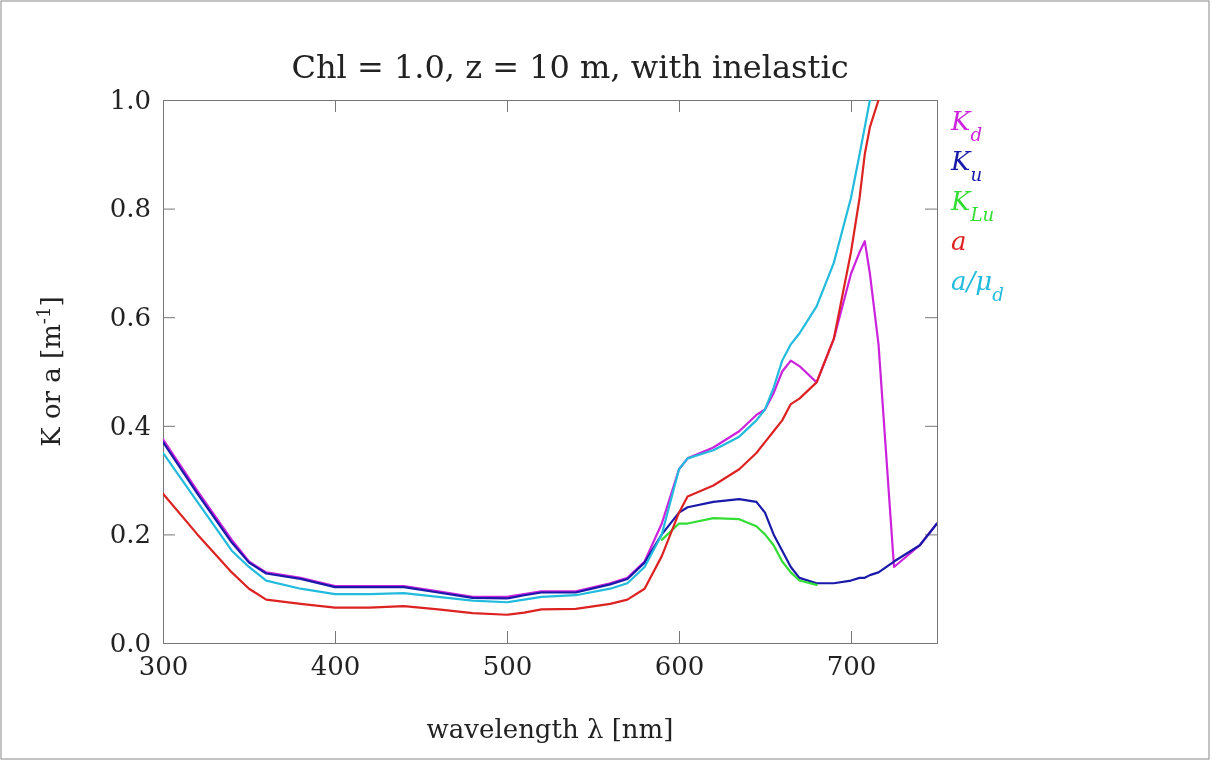 This screenshot has height=762, width=1212. What do you see at coordinates (507, 666) in the screenshot?
I see `x-tick-label: 500` at bounding box center [507, 666].